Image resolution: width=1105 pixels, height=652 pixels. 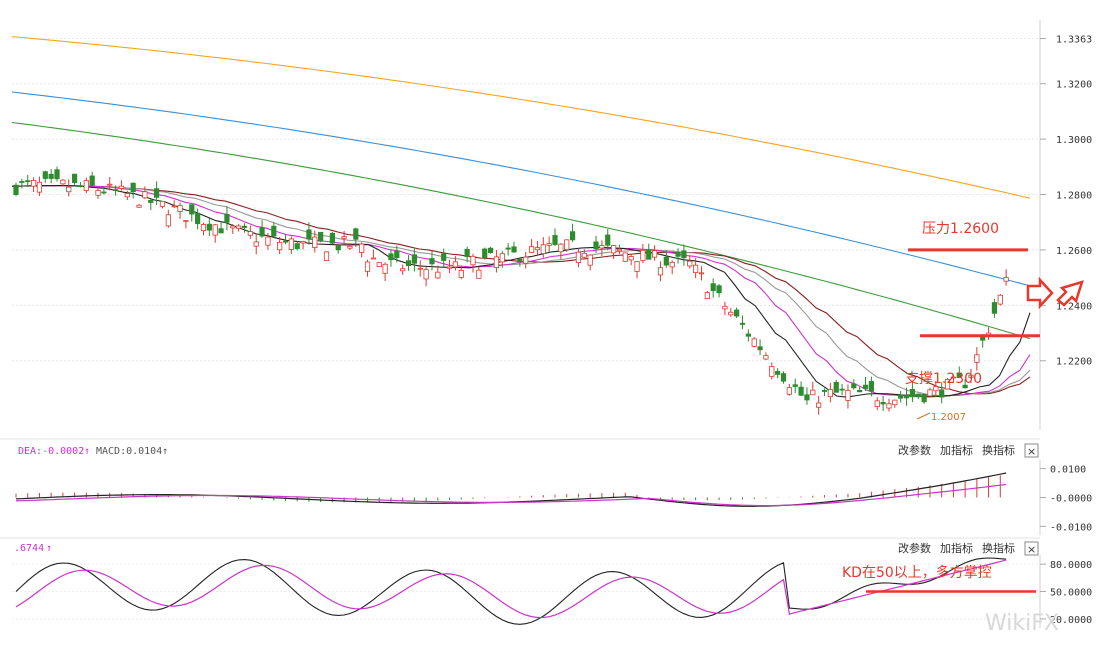 I want to click on kd-close-button: ×, so click(x=1031, y=548).